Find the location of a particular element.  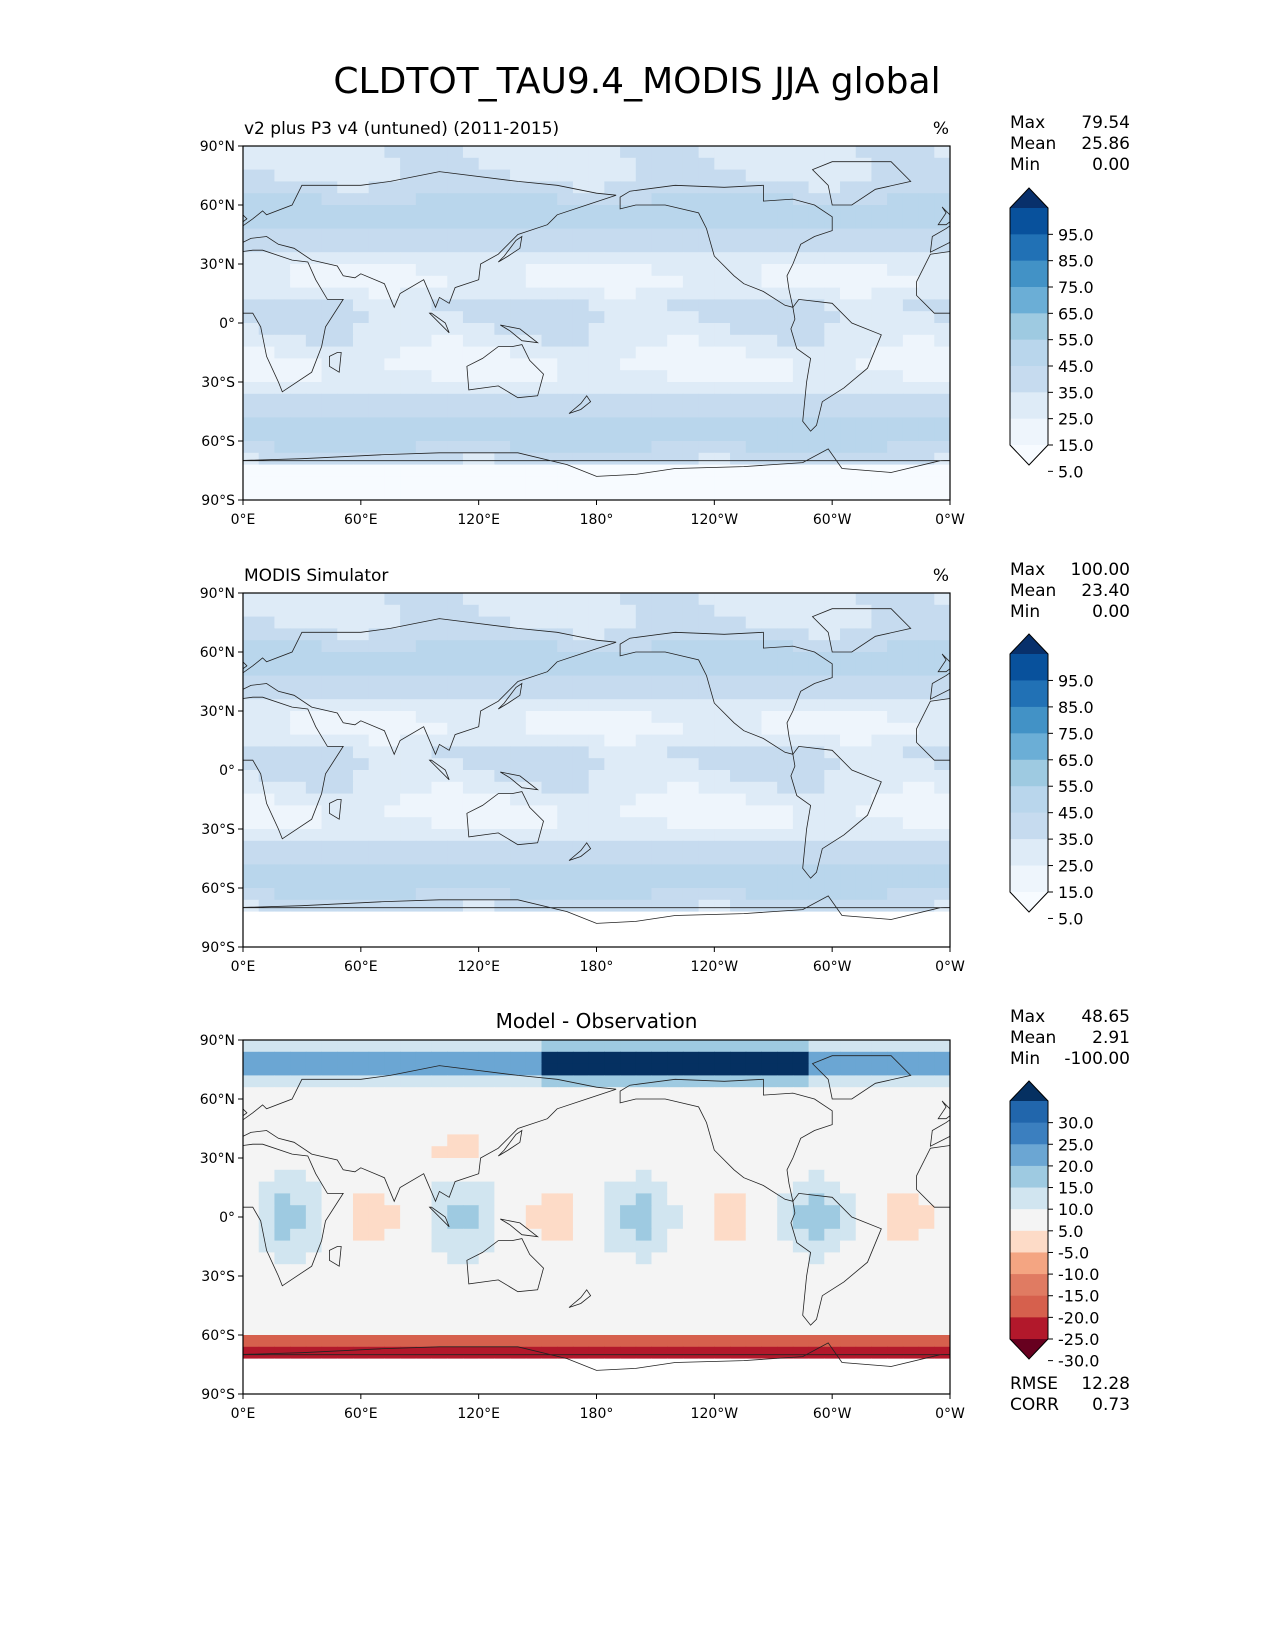

colorbar-tick-label: 25.0 is located at coordinates (1076, 866).